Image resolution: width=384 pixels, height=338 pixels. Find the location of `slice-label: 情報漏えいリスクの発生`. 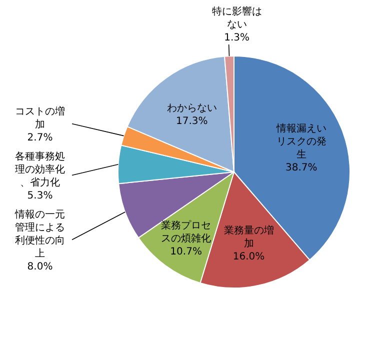

slice-label: 情報漏えいリスクの発生 is located at coordinates (300, 141).